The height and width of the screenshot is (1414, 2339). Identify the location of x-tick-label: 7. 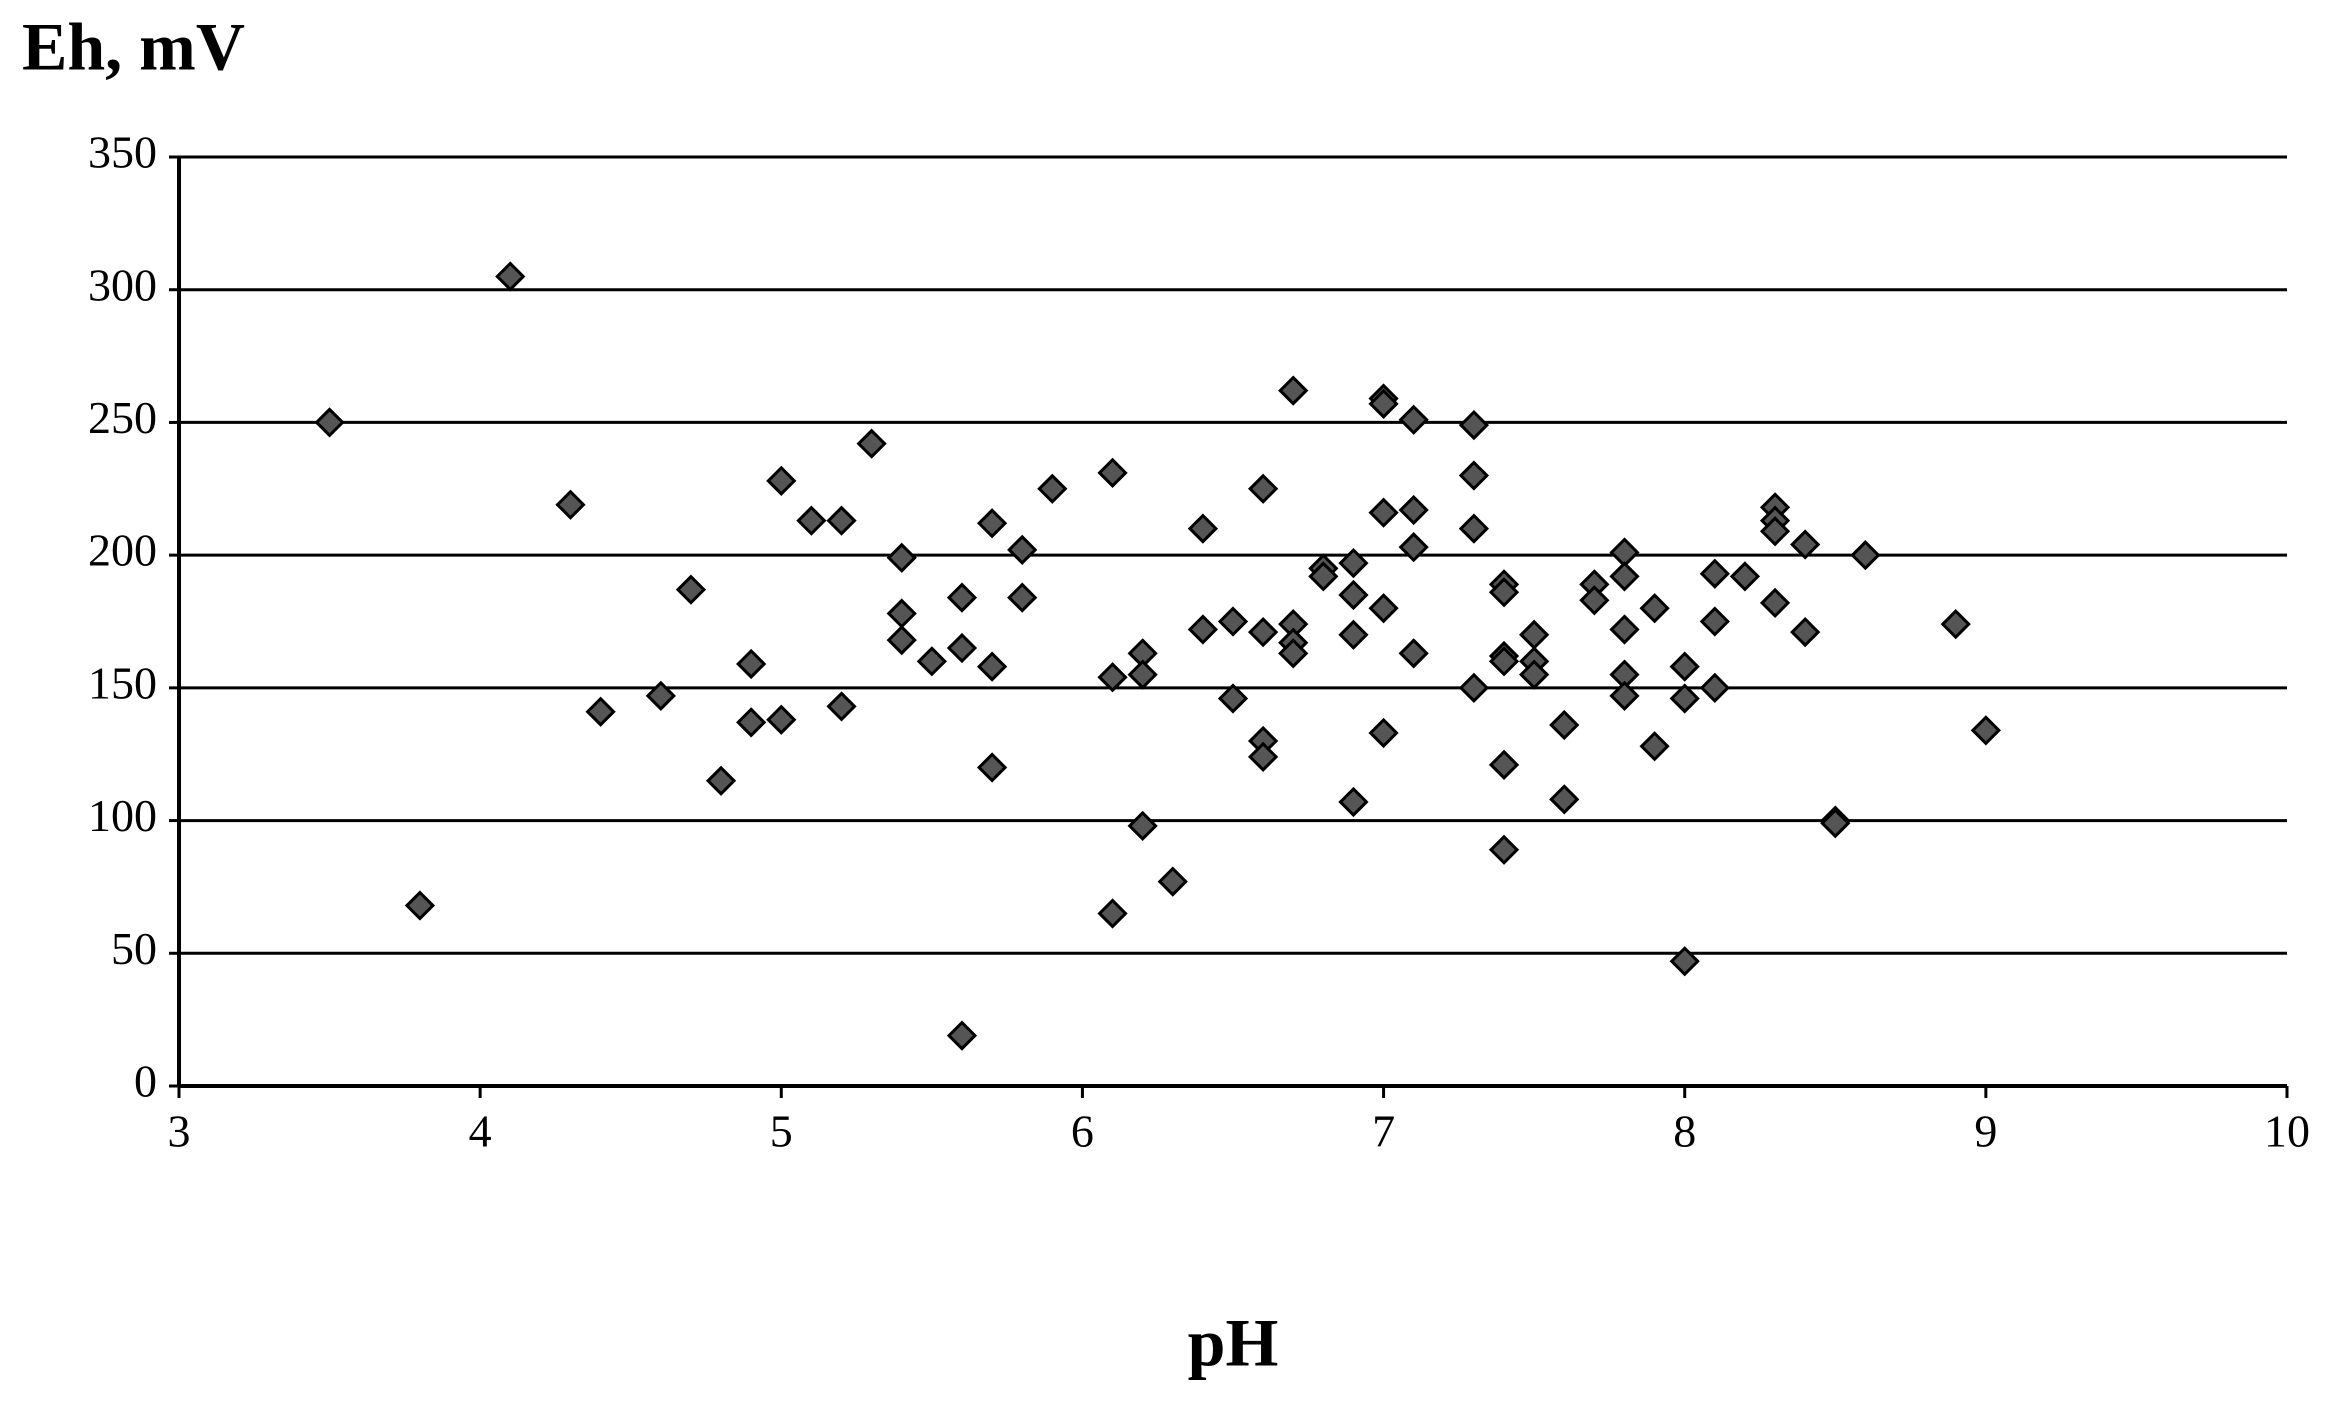
(1383, 1131).